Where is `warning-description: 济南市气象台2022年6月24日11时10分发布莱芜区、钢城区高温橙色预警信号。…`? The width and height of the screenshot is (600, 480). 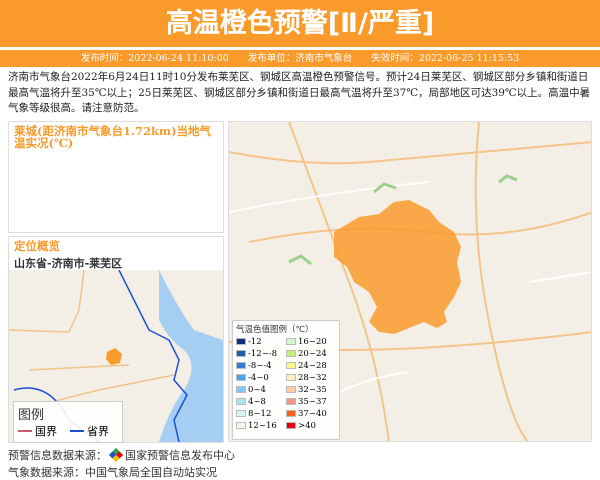
warning-description: 济南市气象台2022年6月24日11时10分发布莱芜区、钢城区高温橙色预警信号。… is located at coordinates (299, 92).